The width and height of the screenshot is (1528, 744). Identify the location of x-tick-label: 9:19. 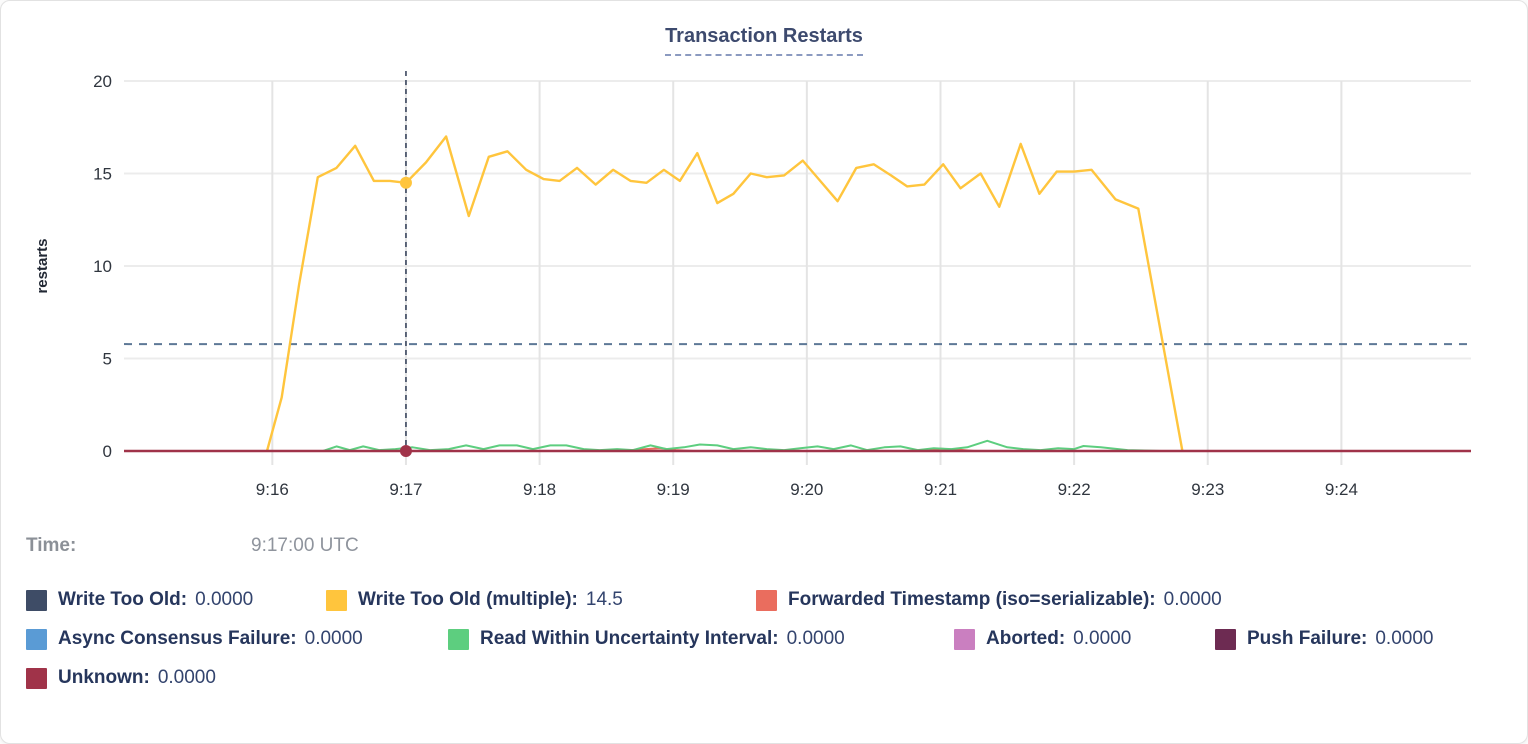
(673, 489).